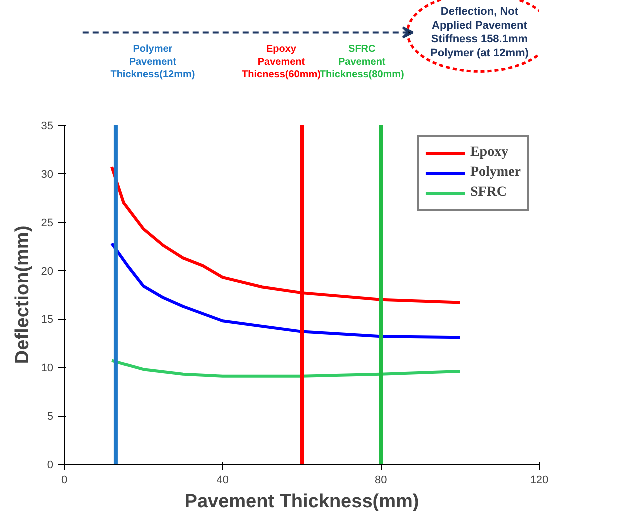 Image resolution: width=620 pixels, height=515 pixels. Describe the element at coordinates (47, 126) in the screenshot. I see `y-tick-label: 35` at that location.